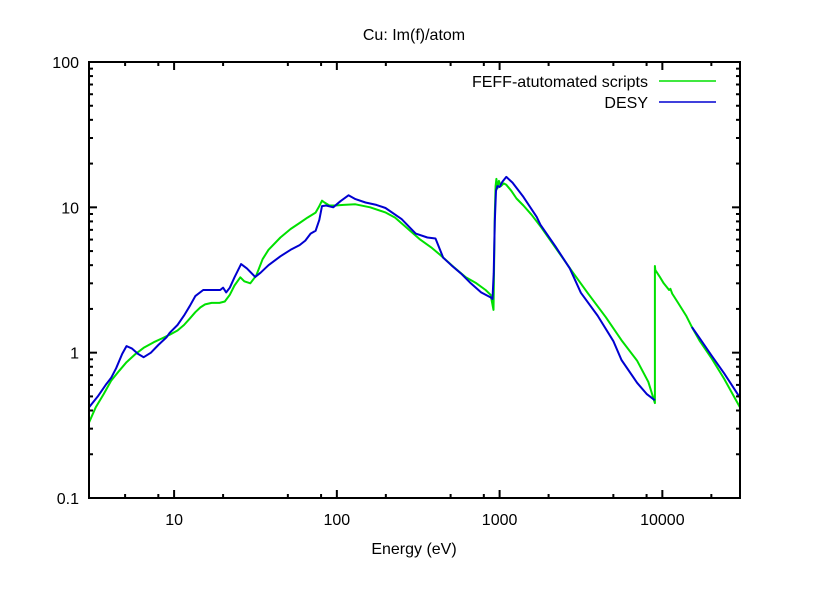 The width and height of the screenshot is (820, 600). What do you see at coordinates (500, 520) in the screenshot?
I see `x-tick-label: 1000` at bounding box center [500, 520].